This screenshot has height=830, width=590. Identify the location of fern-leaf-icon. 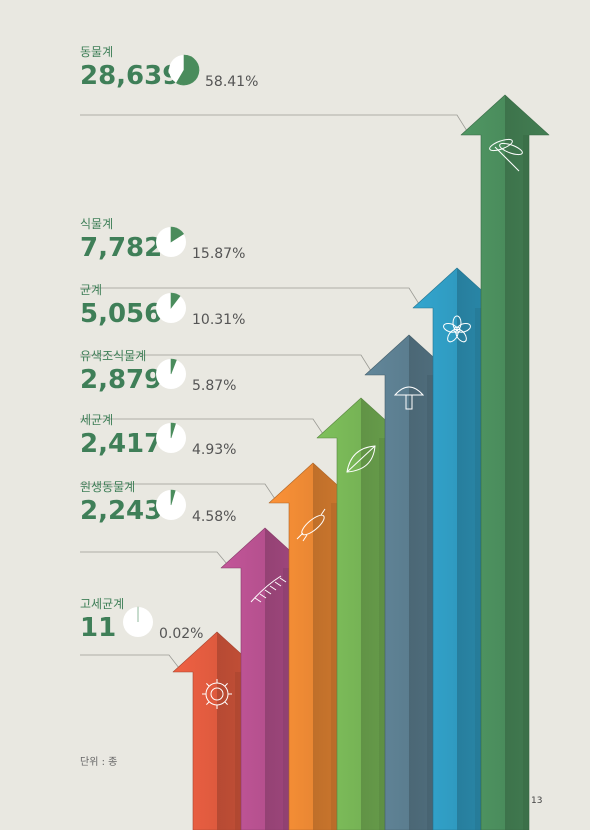
(268, 589).